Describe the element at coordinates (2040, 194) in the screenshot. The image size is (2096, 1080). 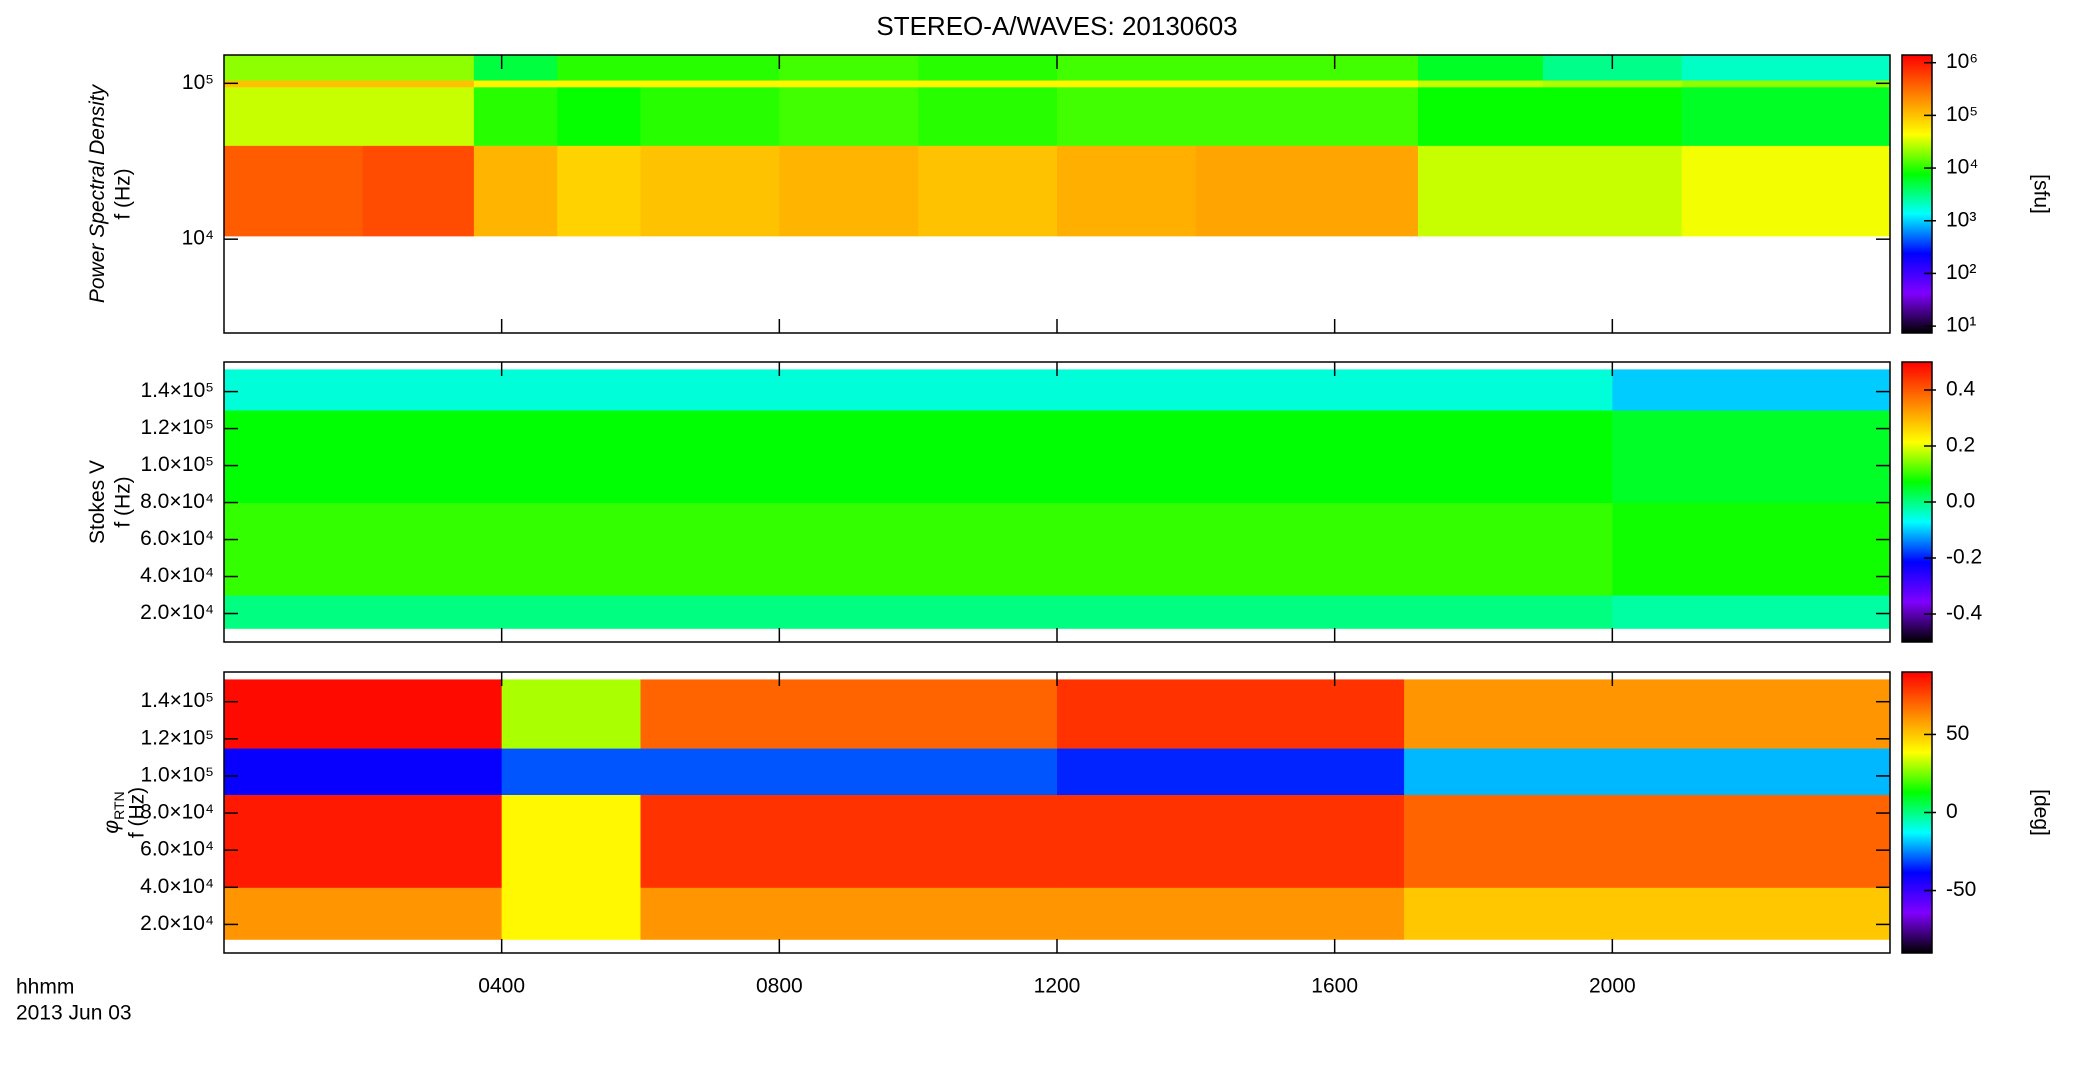
I see `colorbar-label: [sfu]` at that location.